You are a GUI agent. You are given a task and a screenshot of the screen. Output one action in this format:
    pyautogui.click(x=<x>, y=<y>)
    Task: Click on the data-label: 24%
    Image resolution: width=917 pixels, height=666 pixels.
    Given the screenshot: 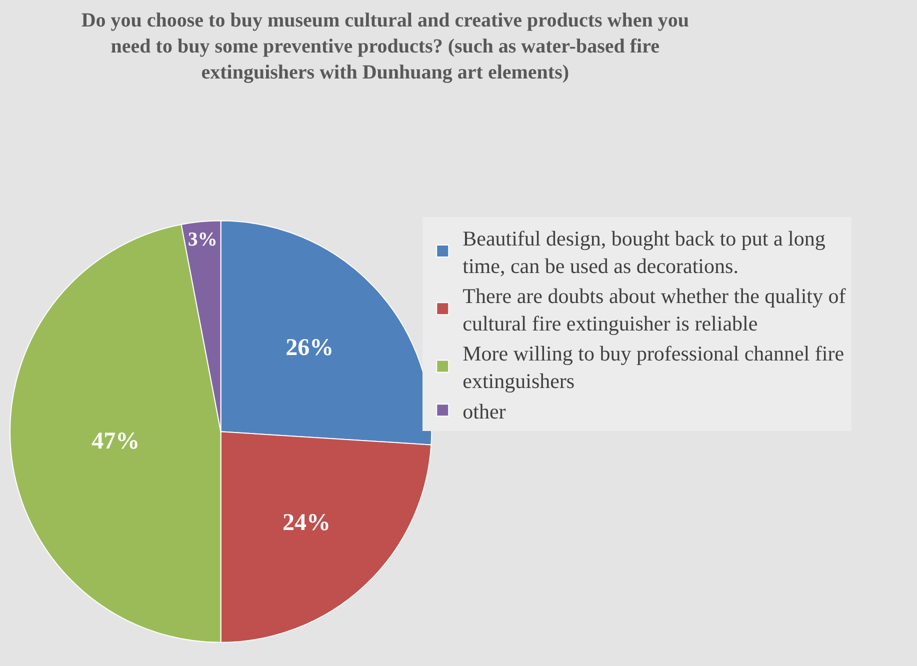 What is the action you would take?
    pyautogui.click(x=306, y=523)
    